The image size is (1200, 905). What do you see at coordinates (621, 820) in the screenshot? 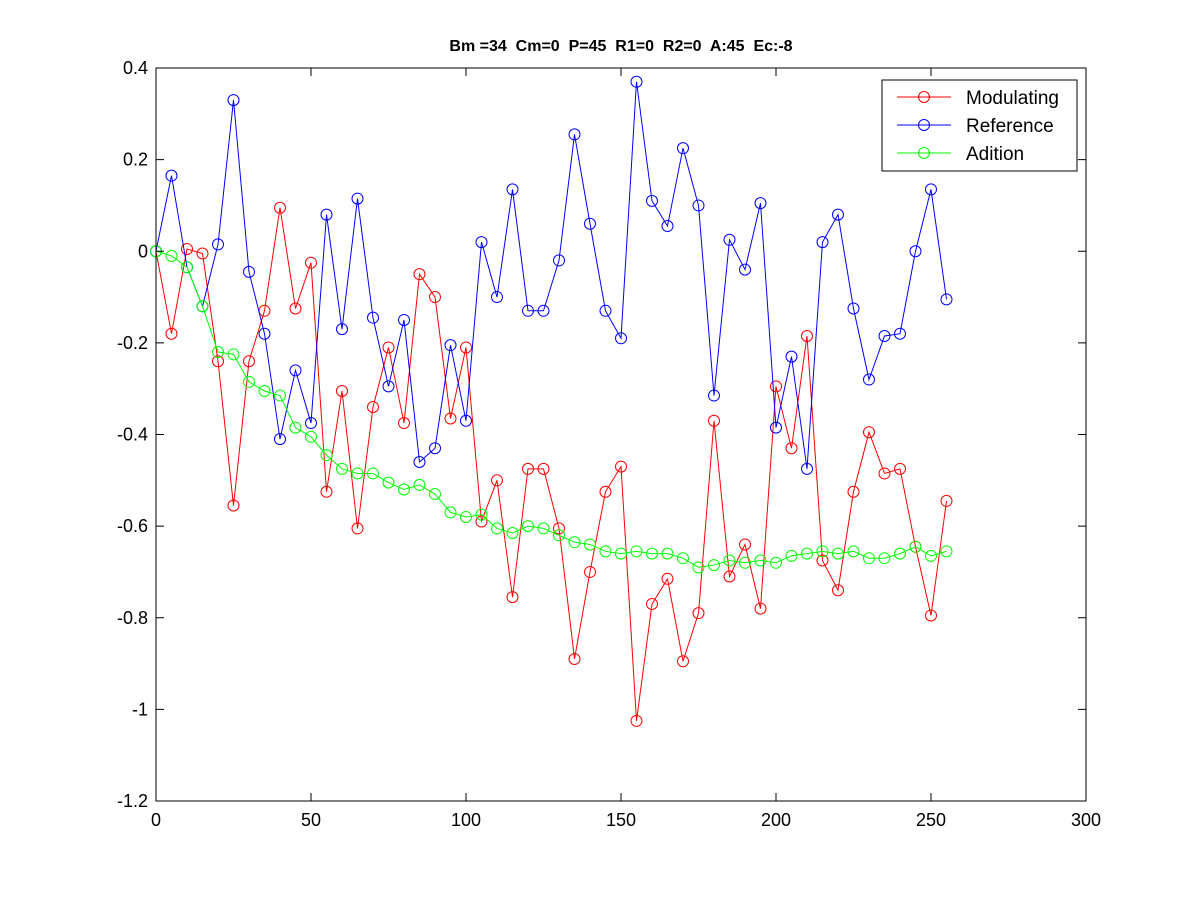
I see `x-tick-label: 150` at bounding box center [621, 820].